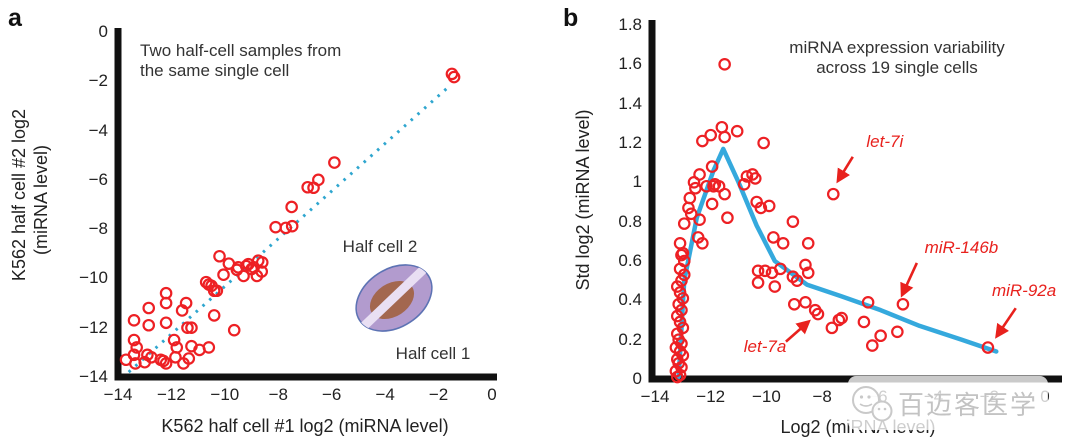 The width and height of the screenshot is (1080, 448). Describe the element at coordinates (98, 179) in the screenshot. I see `panel-a-y-tick-label: −6` at that location.